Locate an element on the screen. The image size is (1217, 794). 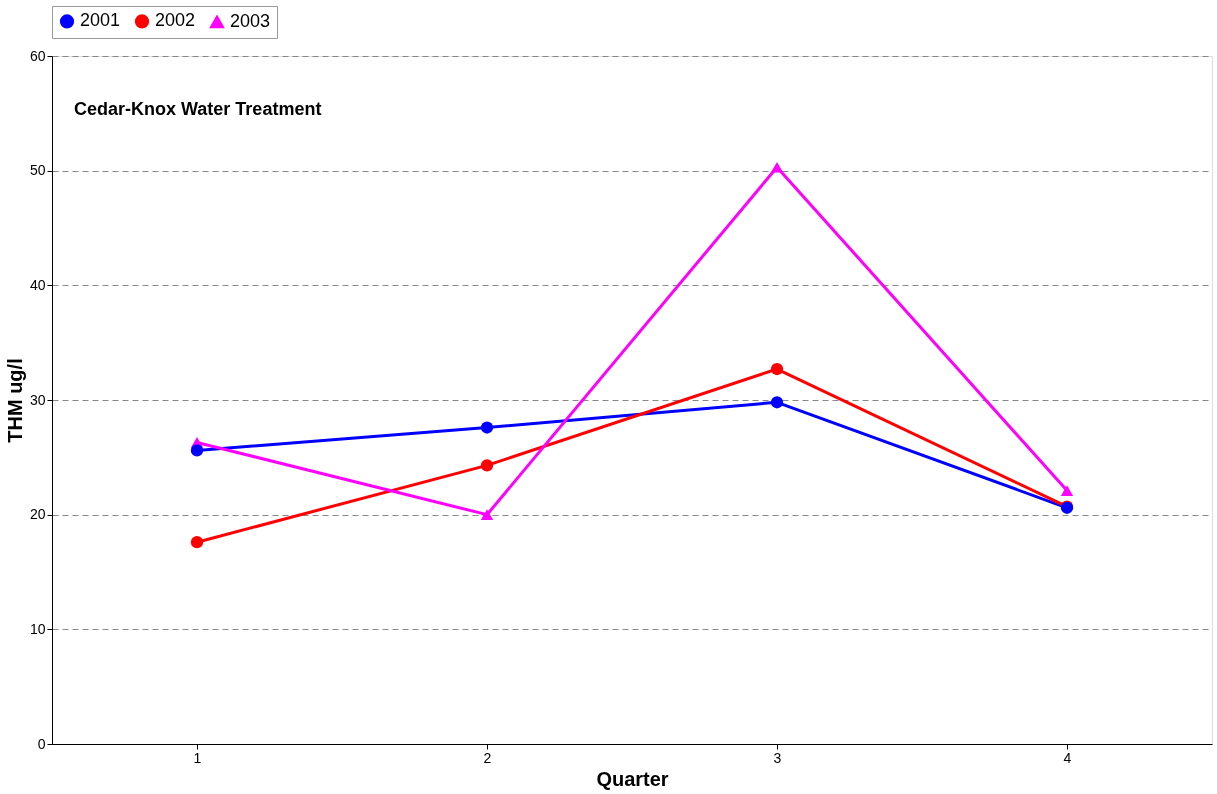
legend-label: 2001 is located at coordinates (100, 20).